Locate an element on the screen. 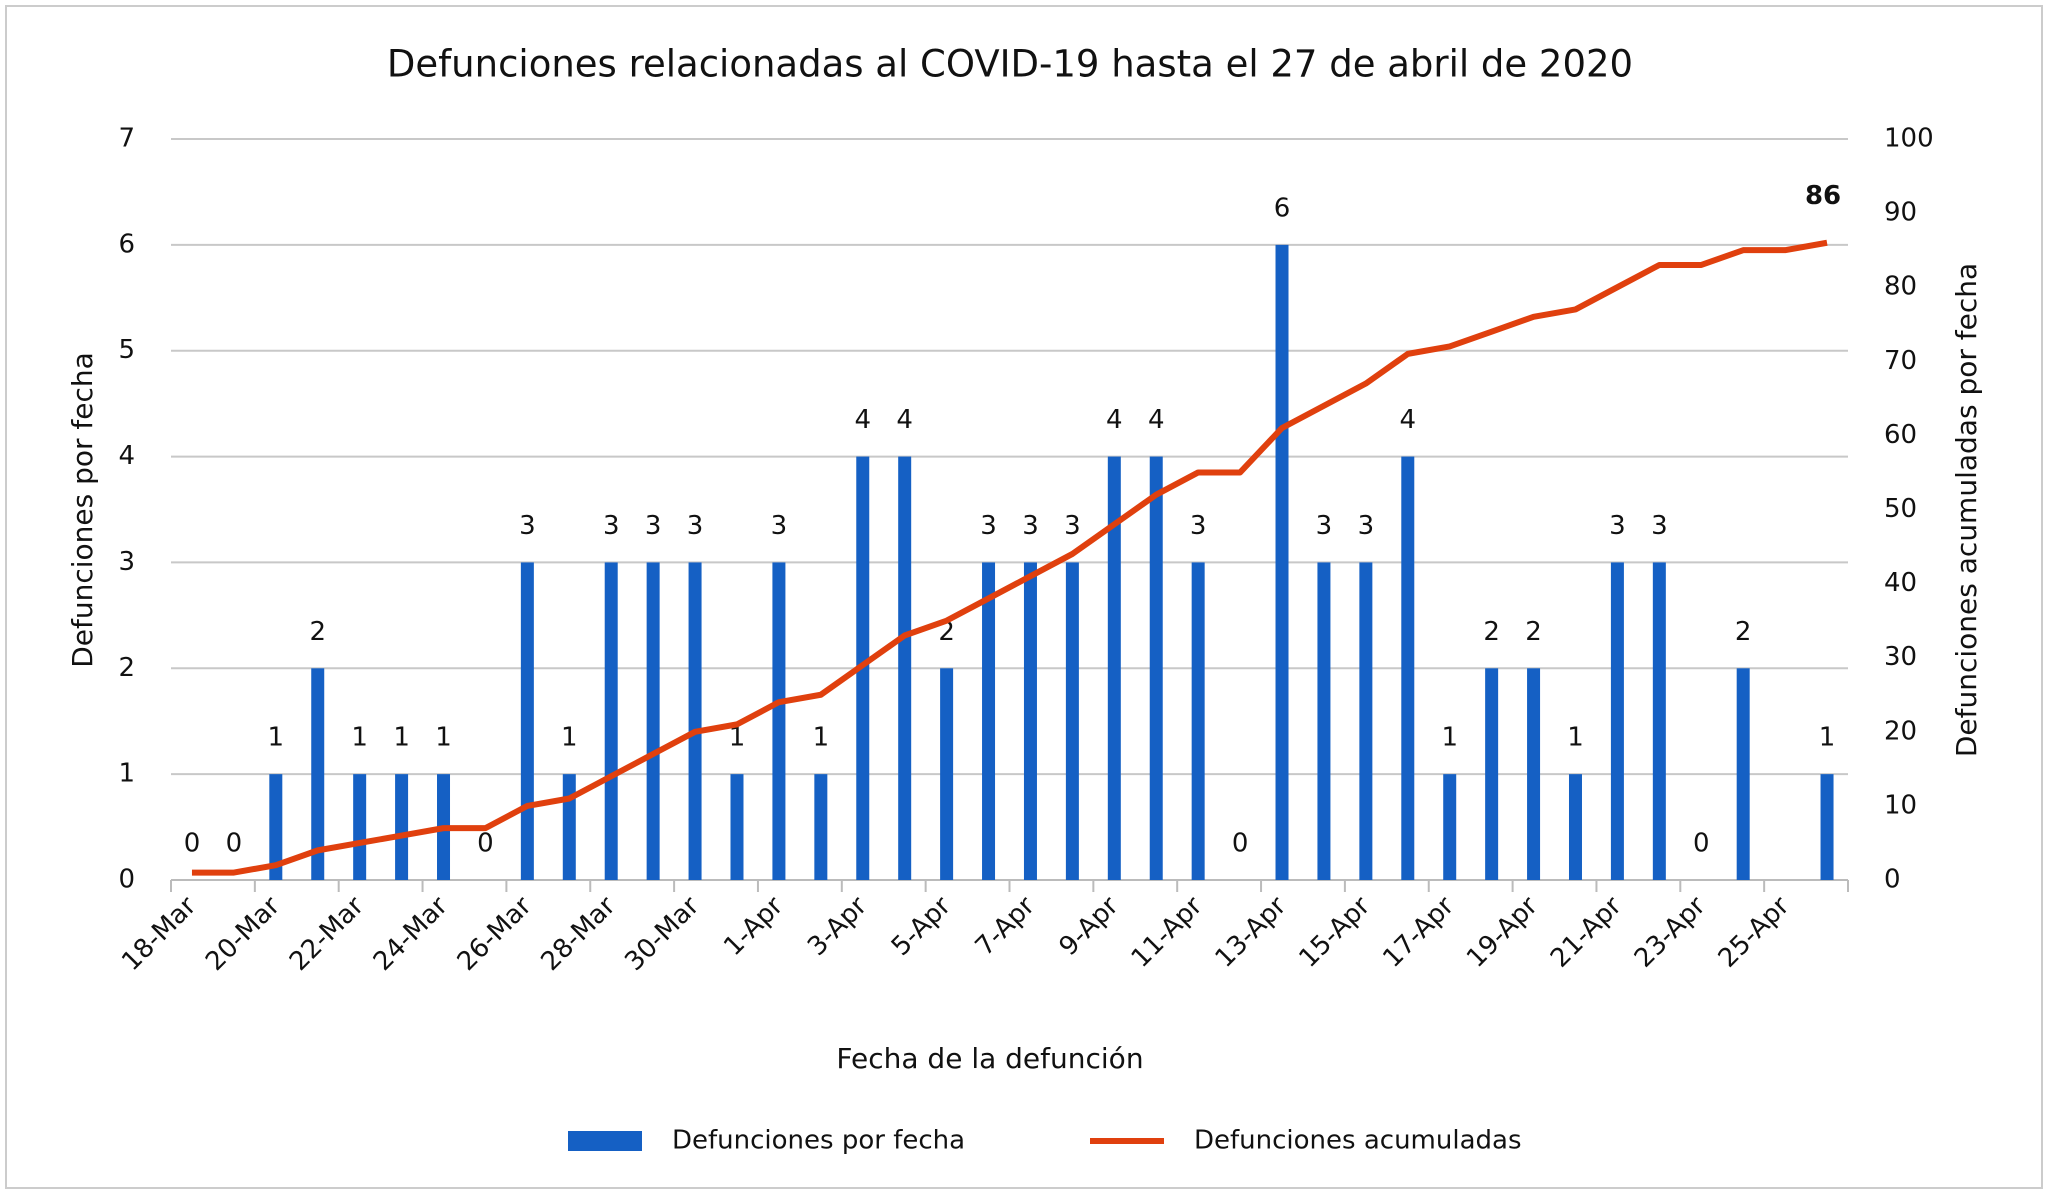 Image resolution: width=2048 pixels, height=1194 pixels. legend-label: Defunciones acumuladas is located at coordinates (1358, 1141).